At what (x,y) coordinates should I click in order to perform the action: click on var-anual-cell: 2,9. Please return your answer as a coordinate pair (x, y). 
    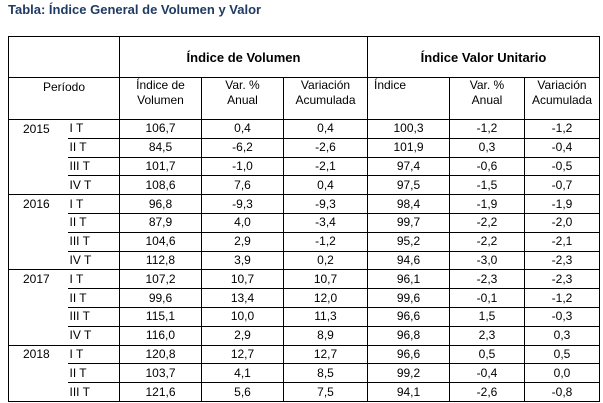
    Looking at the image, I should click on (242, 335).